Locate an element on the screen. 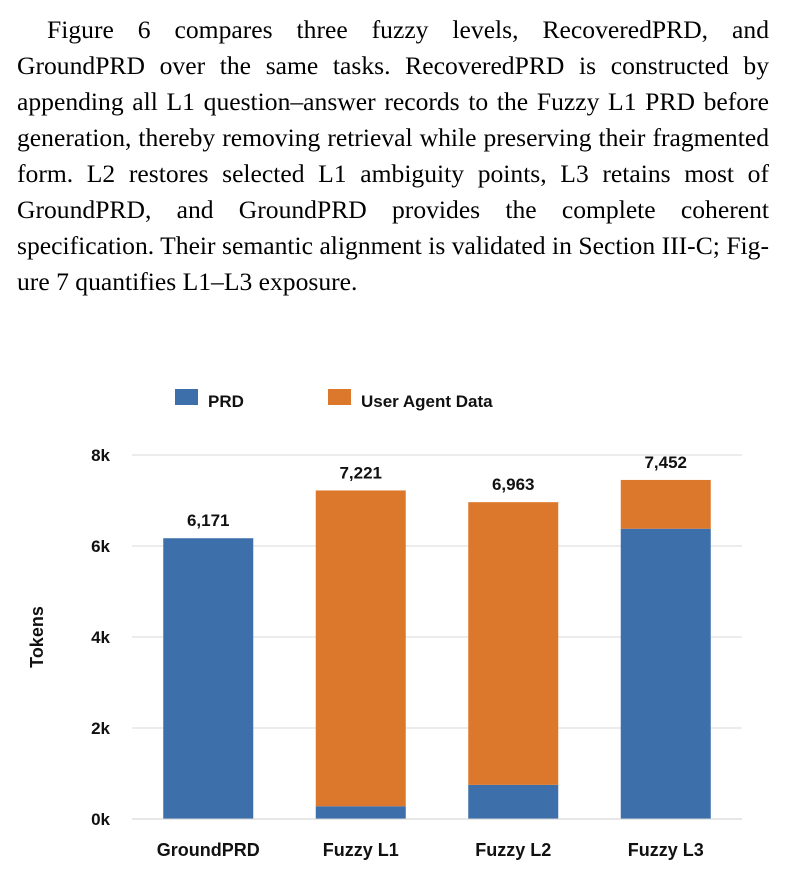 The image size is (785, 895). x-tick-label: GroundPRD is located at coordinates (208, 850).